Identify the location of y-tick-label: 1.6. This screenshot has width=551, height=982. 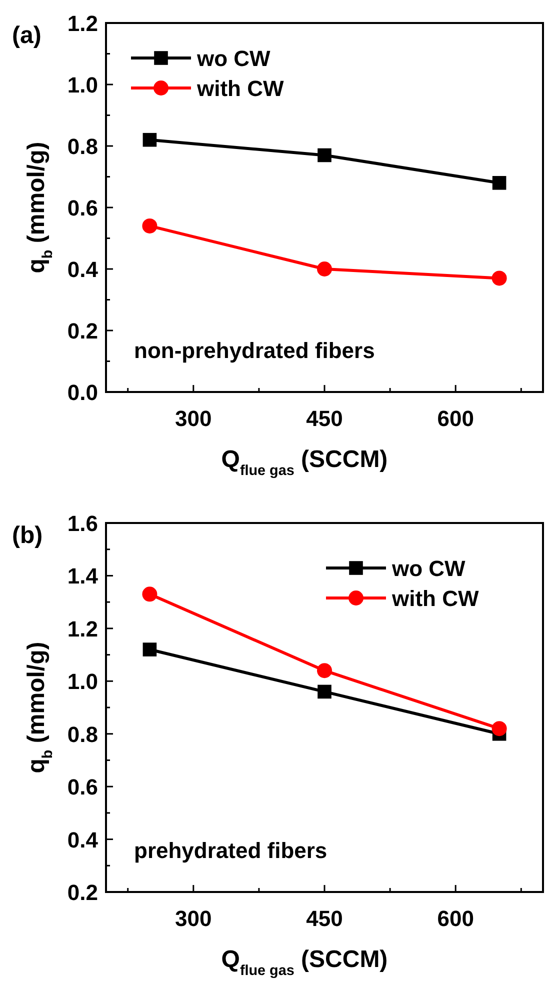
(82, 523).